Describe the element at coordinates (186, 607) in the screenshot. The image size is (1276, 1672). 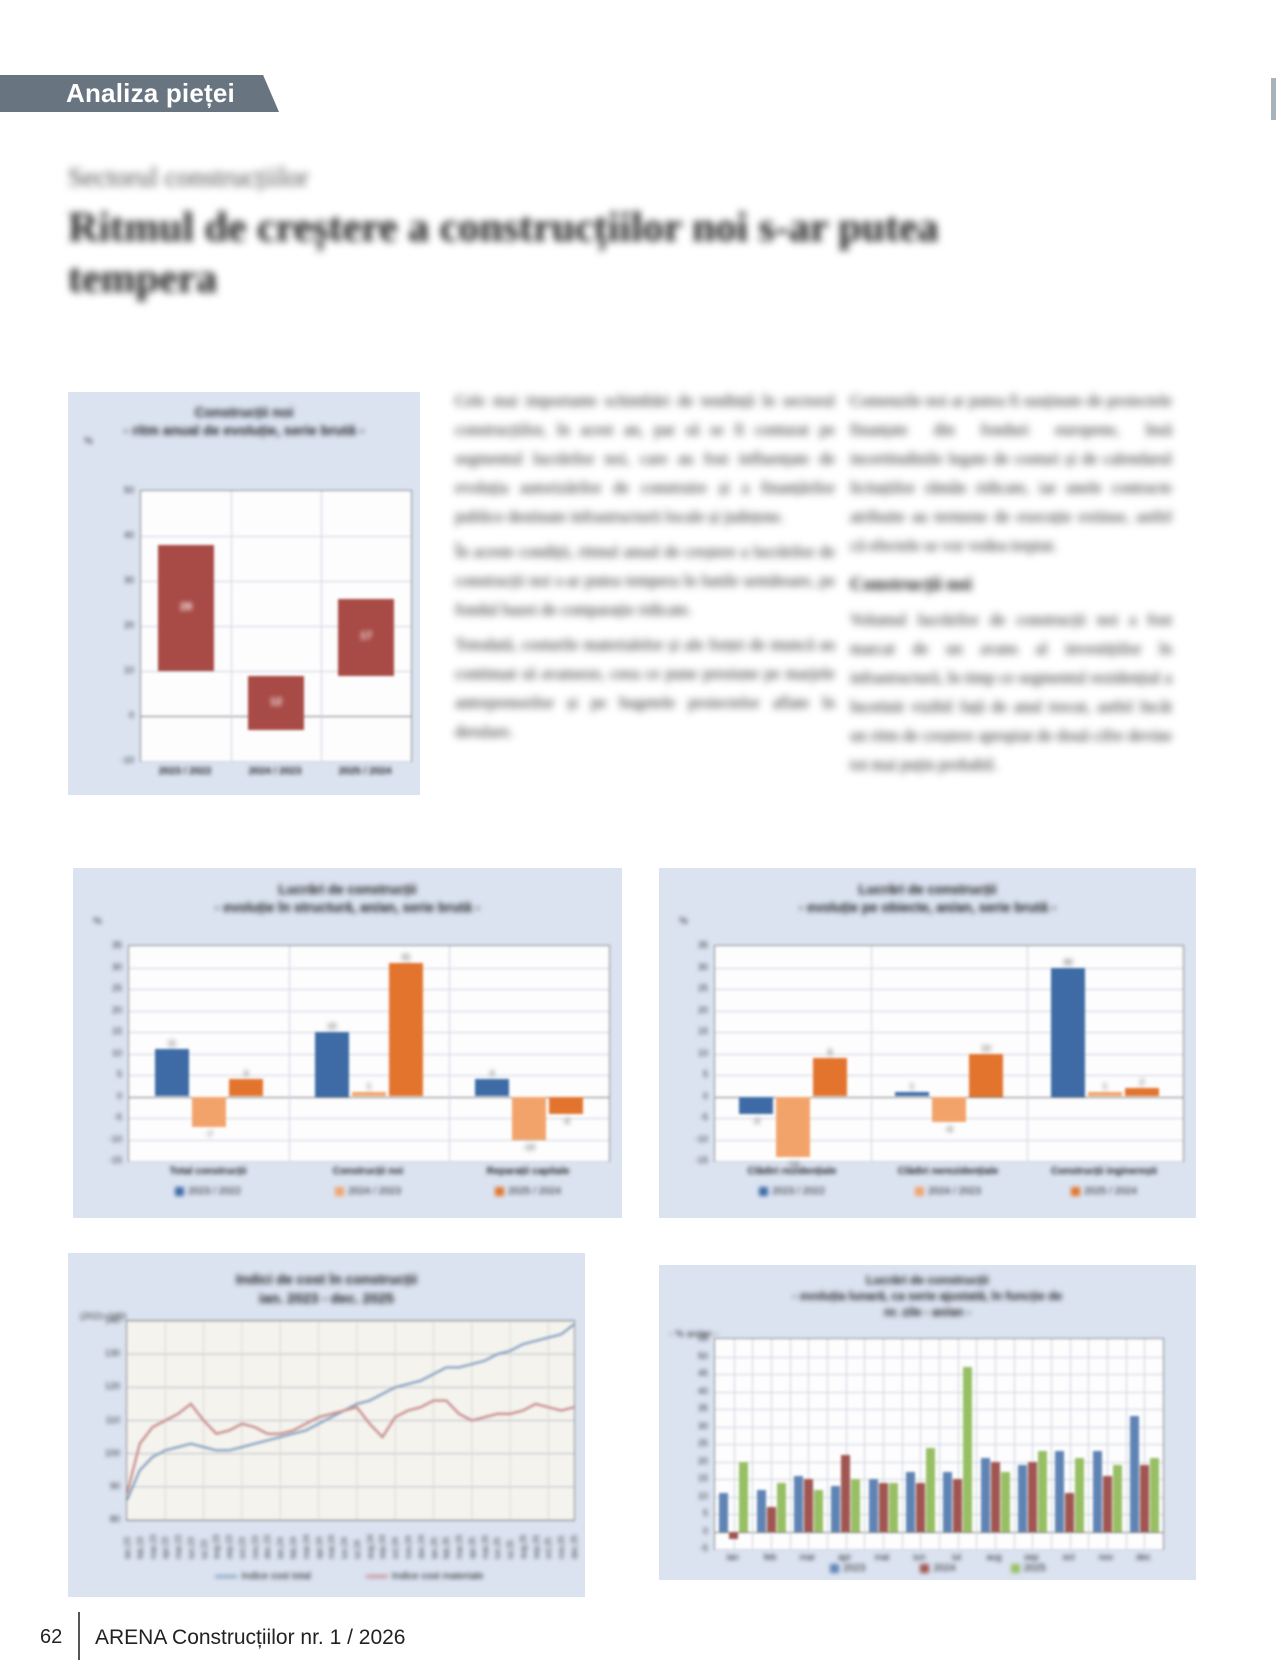
I see `bar-value-label: 28` at that location.